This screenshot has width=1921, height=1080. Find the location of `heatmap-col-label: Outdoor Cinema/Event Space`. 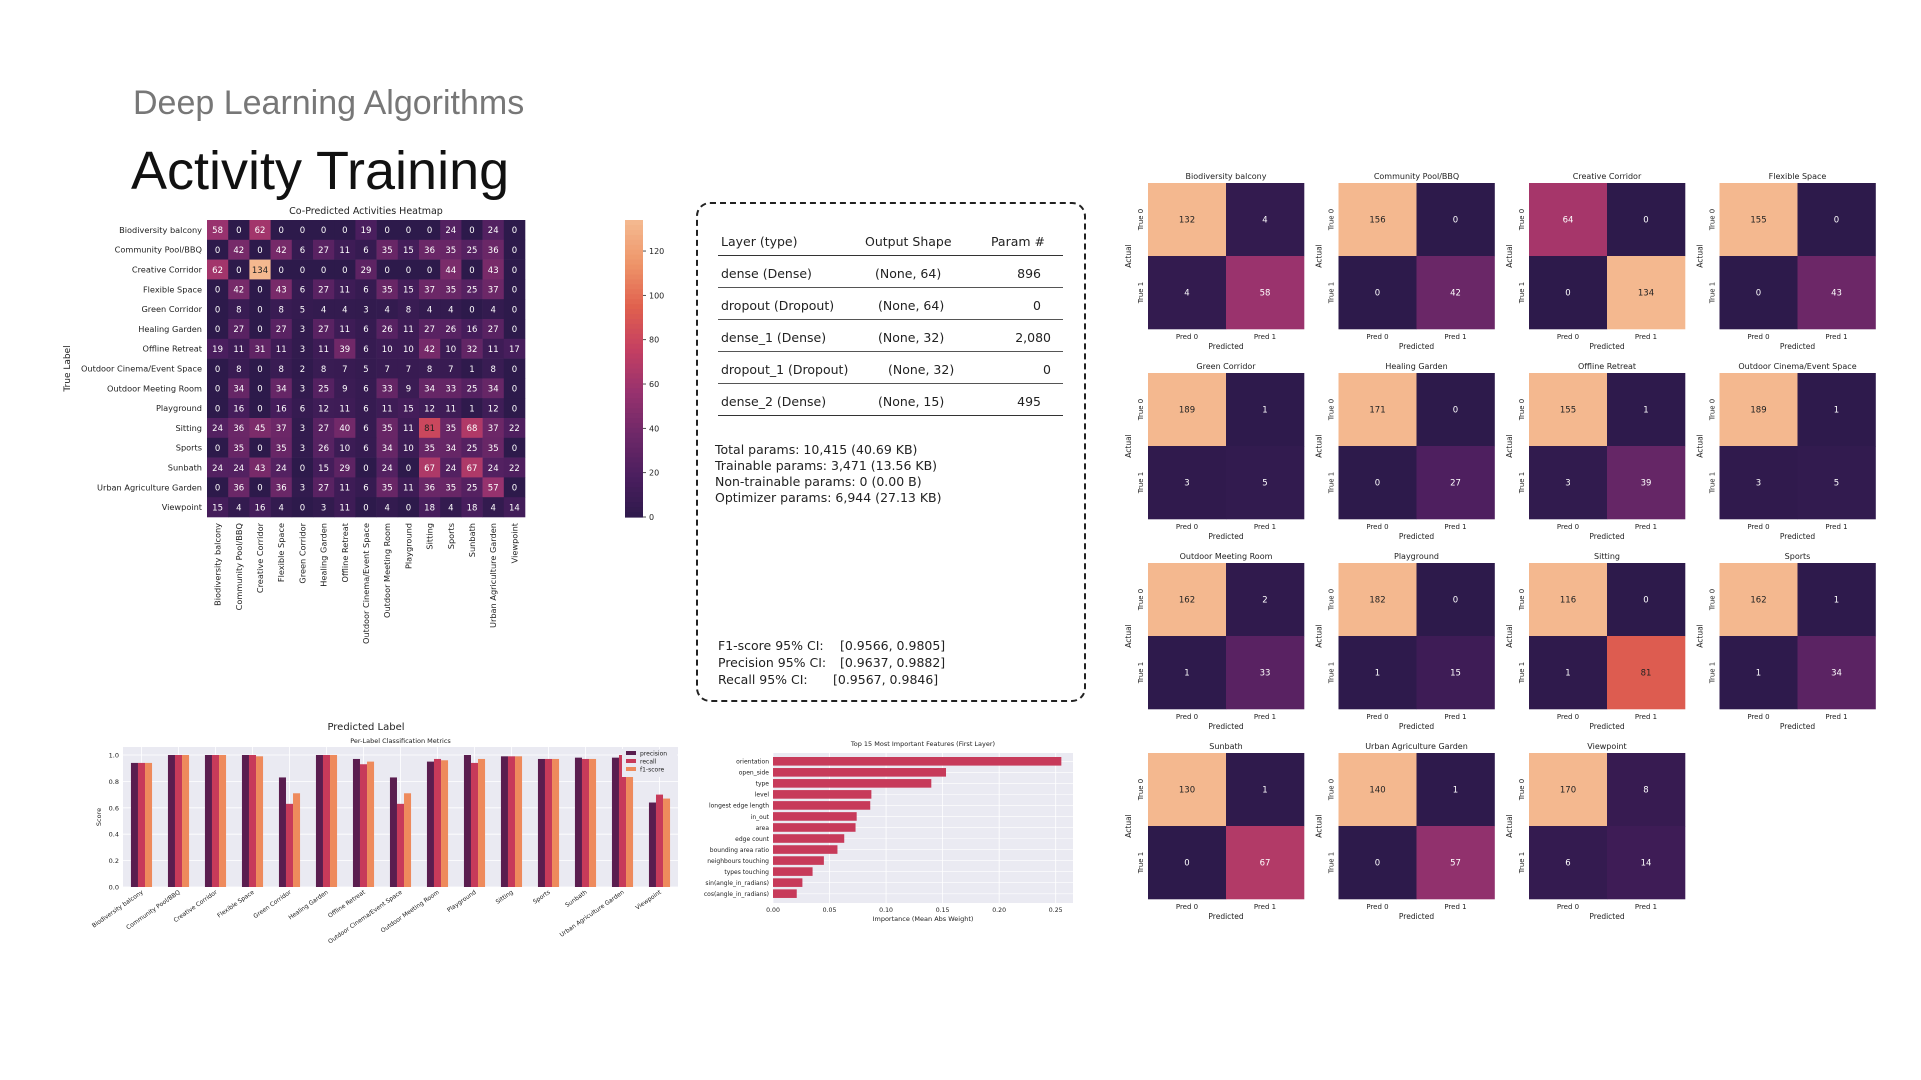

heatmap-col-label: Outdoor Cinema/Event Space is located at coordinates (366, 583).